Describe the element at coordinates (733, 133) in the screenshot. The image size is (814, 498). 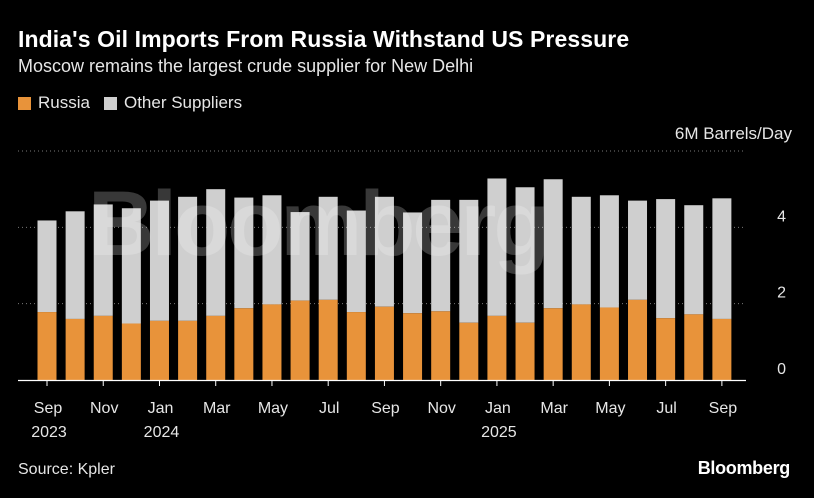
I see `y-axis-unit-label: 6M Barrels/Day` at that location.